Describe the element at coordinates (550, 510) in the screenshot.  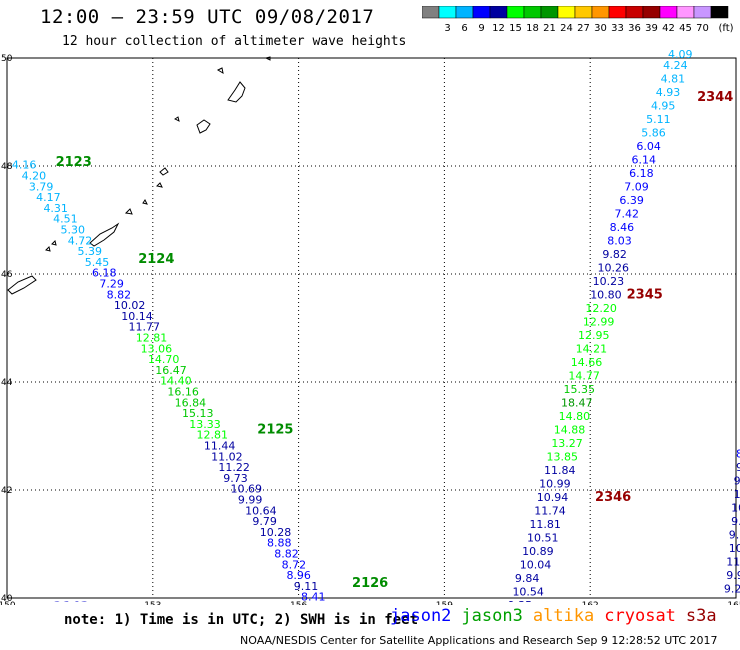
I see `wave-height-label: 11.74` at that location.